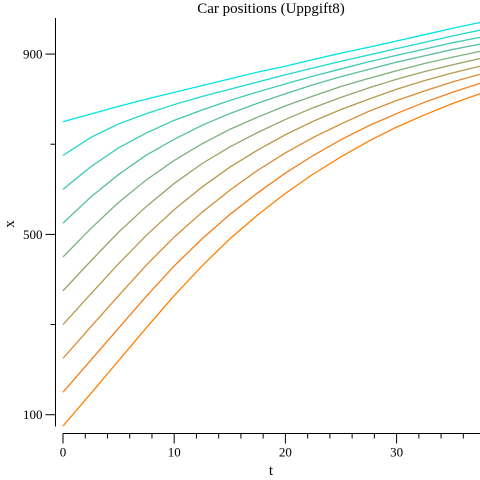  Describe the element at coordinates (271, 471) in the screenshot. I see `x-axis-label: t` at that location.